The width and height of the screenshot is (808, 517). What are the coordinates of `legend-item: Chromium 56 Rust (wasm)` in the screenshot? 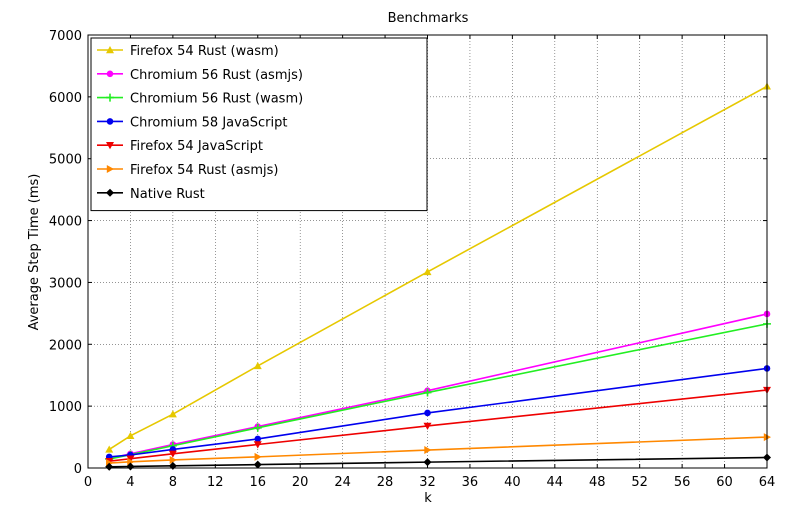 It's located at (200, 99).